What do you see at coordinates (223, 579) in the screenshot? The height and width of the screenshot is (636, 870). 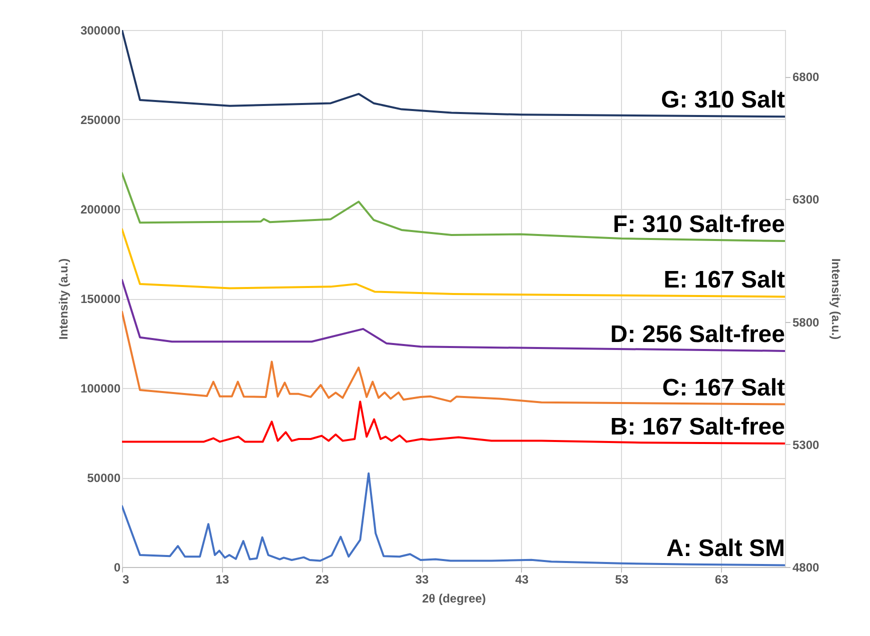 I see `x-tick-label: 13` at bounding box center [223, 579].